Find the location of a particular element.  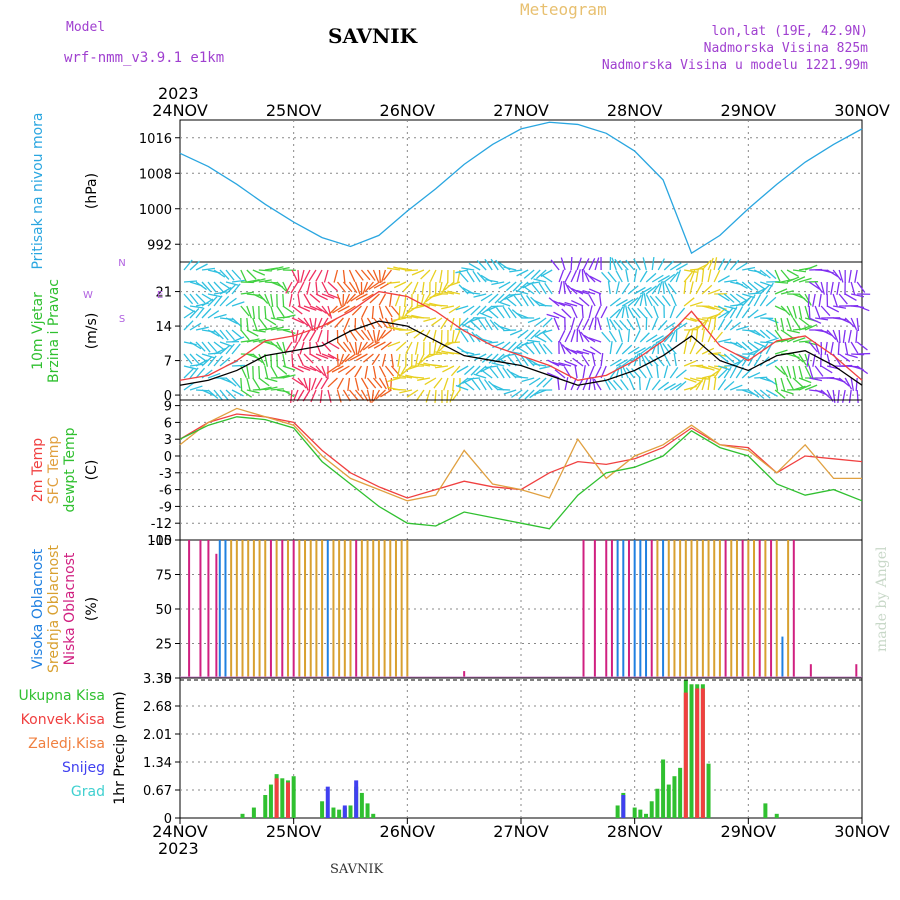

x-label-top: 27NOV is located at coordinates (521, 110).